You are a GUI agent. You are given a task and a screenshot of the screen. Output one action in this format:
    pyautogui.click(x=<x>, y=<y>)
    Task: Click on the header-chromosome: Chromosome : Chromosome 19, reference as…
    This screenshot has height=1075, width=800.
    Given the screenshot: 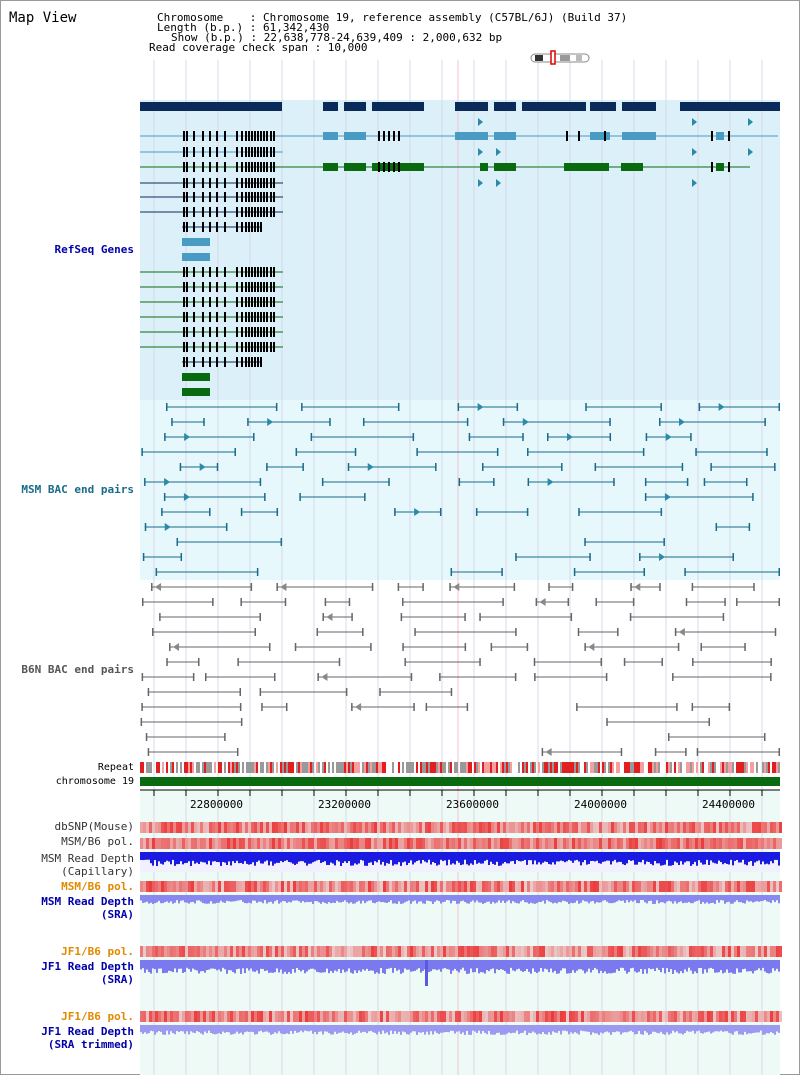 What is the action you would take?
    pyautogui.click(x=392, y=17)
    